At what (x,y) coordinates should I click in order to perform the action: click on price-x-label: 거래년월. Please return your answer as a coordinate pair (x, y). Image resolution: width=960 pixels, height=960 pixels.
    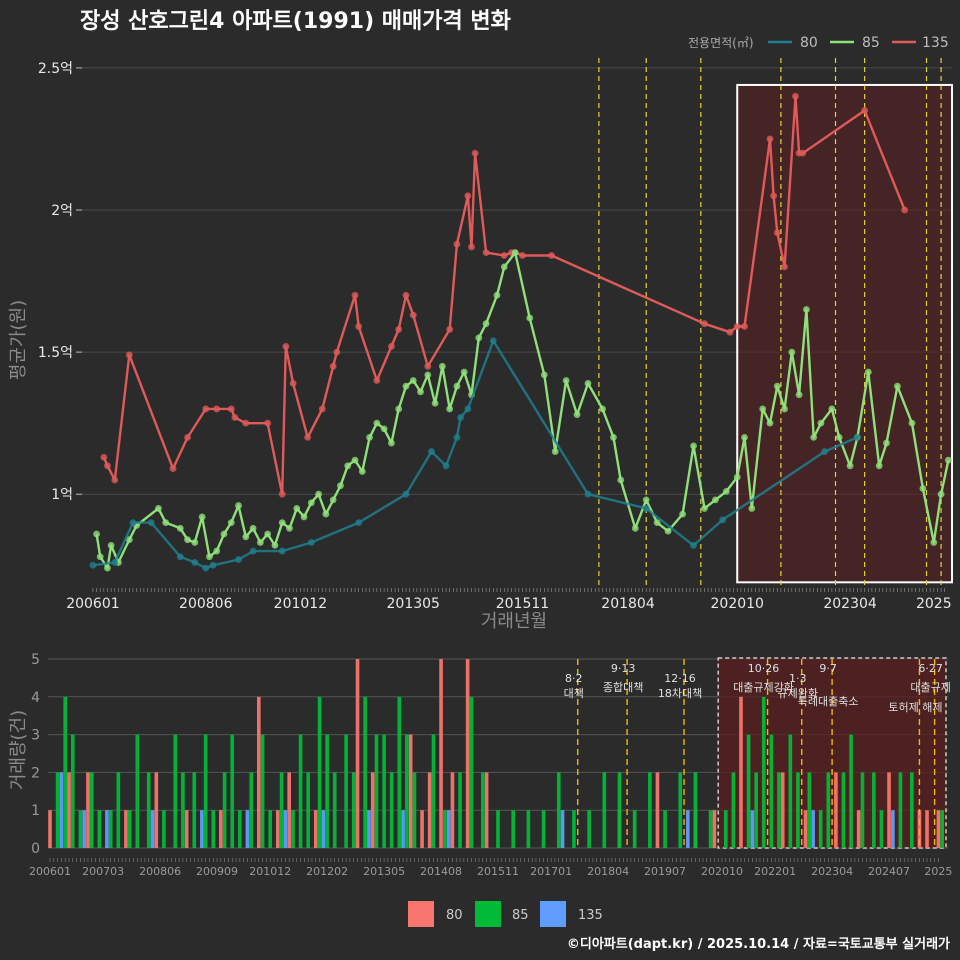
    Looking at the image, I should click on (514, 621).